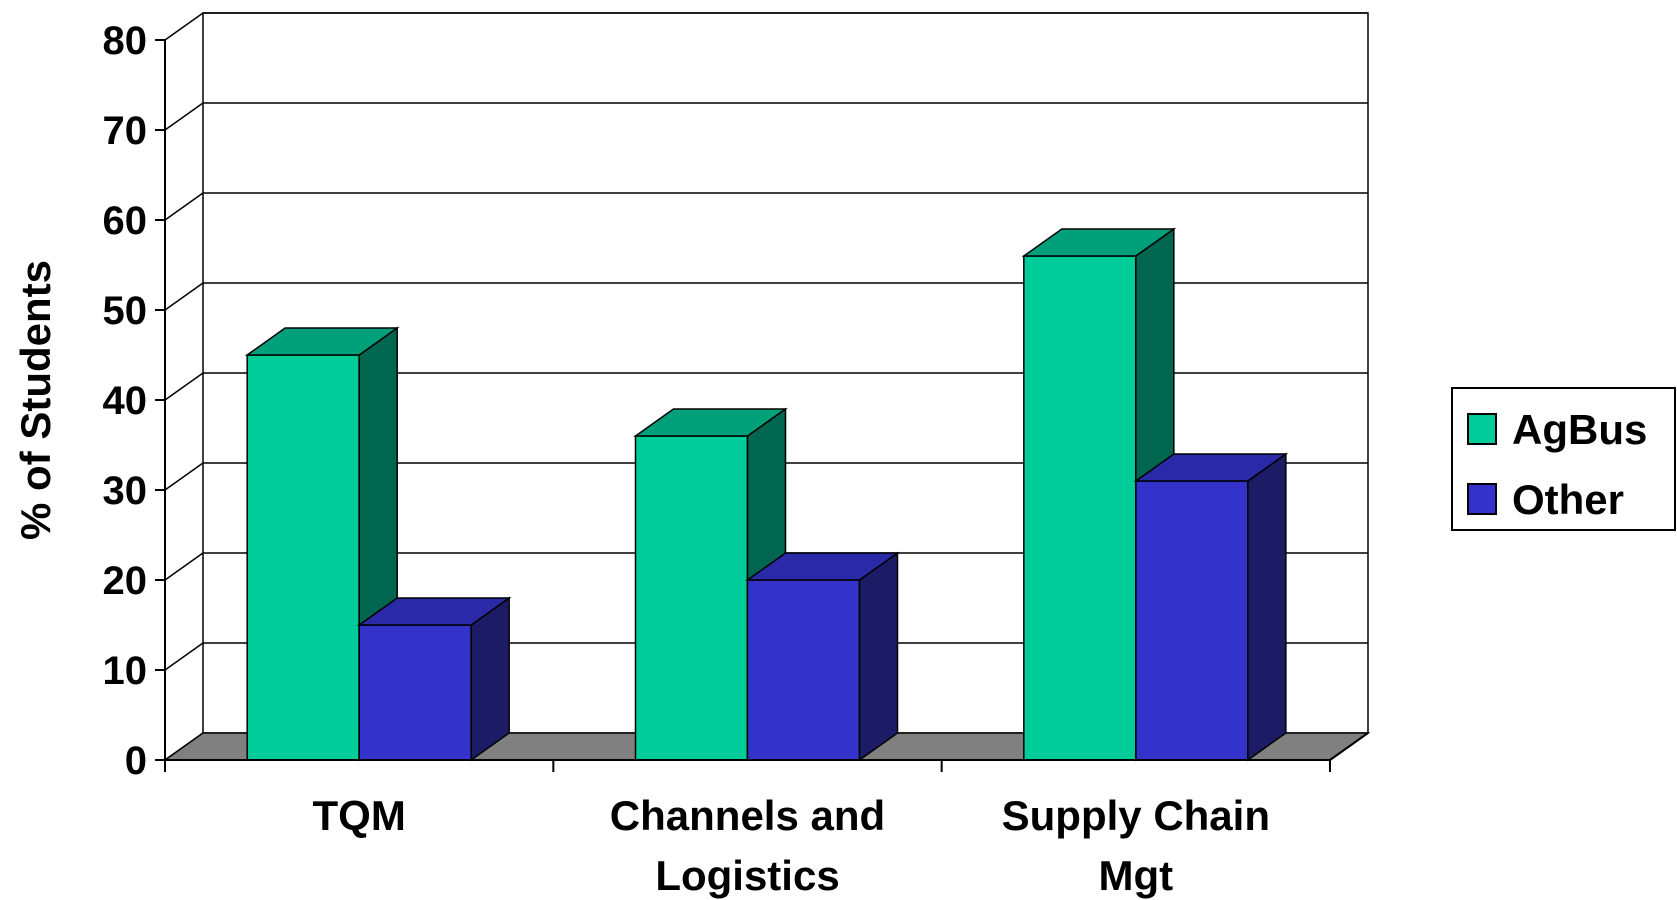 The height and width of the screenshot is (900, 1677). Describe the element at coordinates (359, 815) in the screenshot. I see `x-tick-label: TQM` at that location.